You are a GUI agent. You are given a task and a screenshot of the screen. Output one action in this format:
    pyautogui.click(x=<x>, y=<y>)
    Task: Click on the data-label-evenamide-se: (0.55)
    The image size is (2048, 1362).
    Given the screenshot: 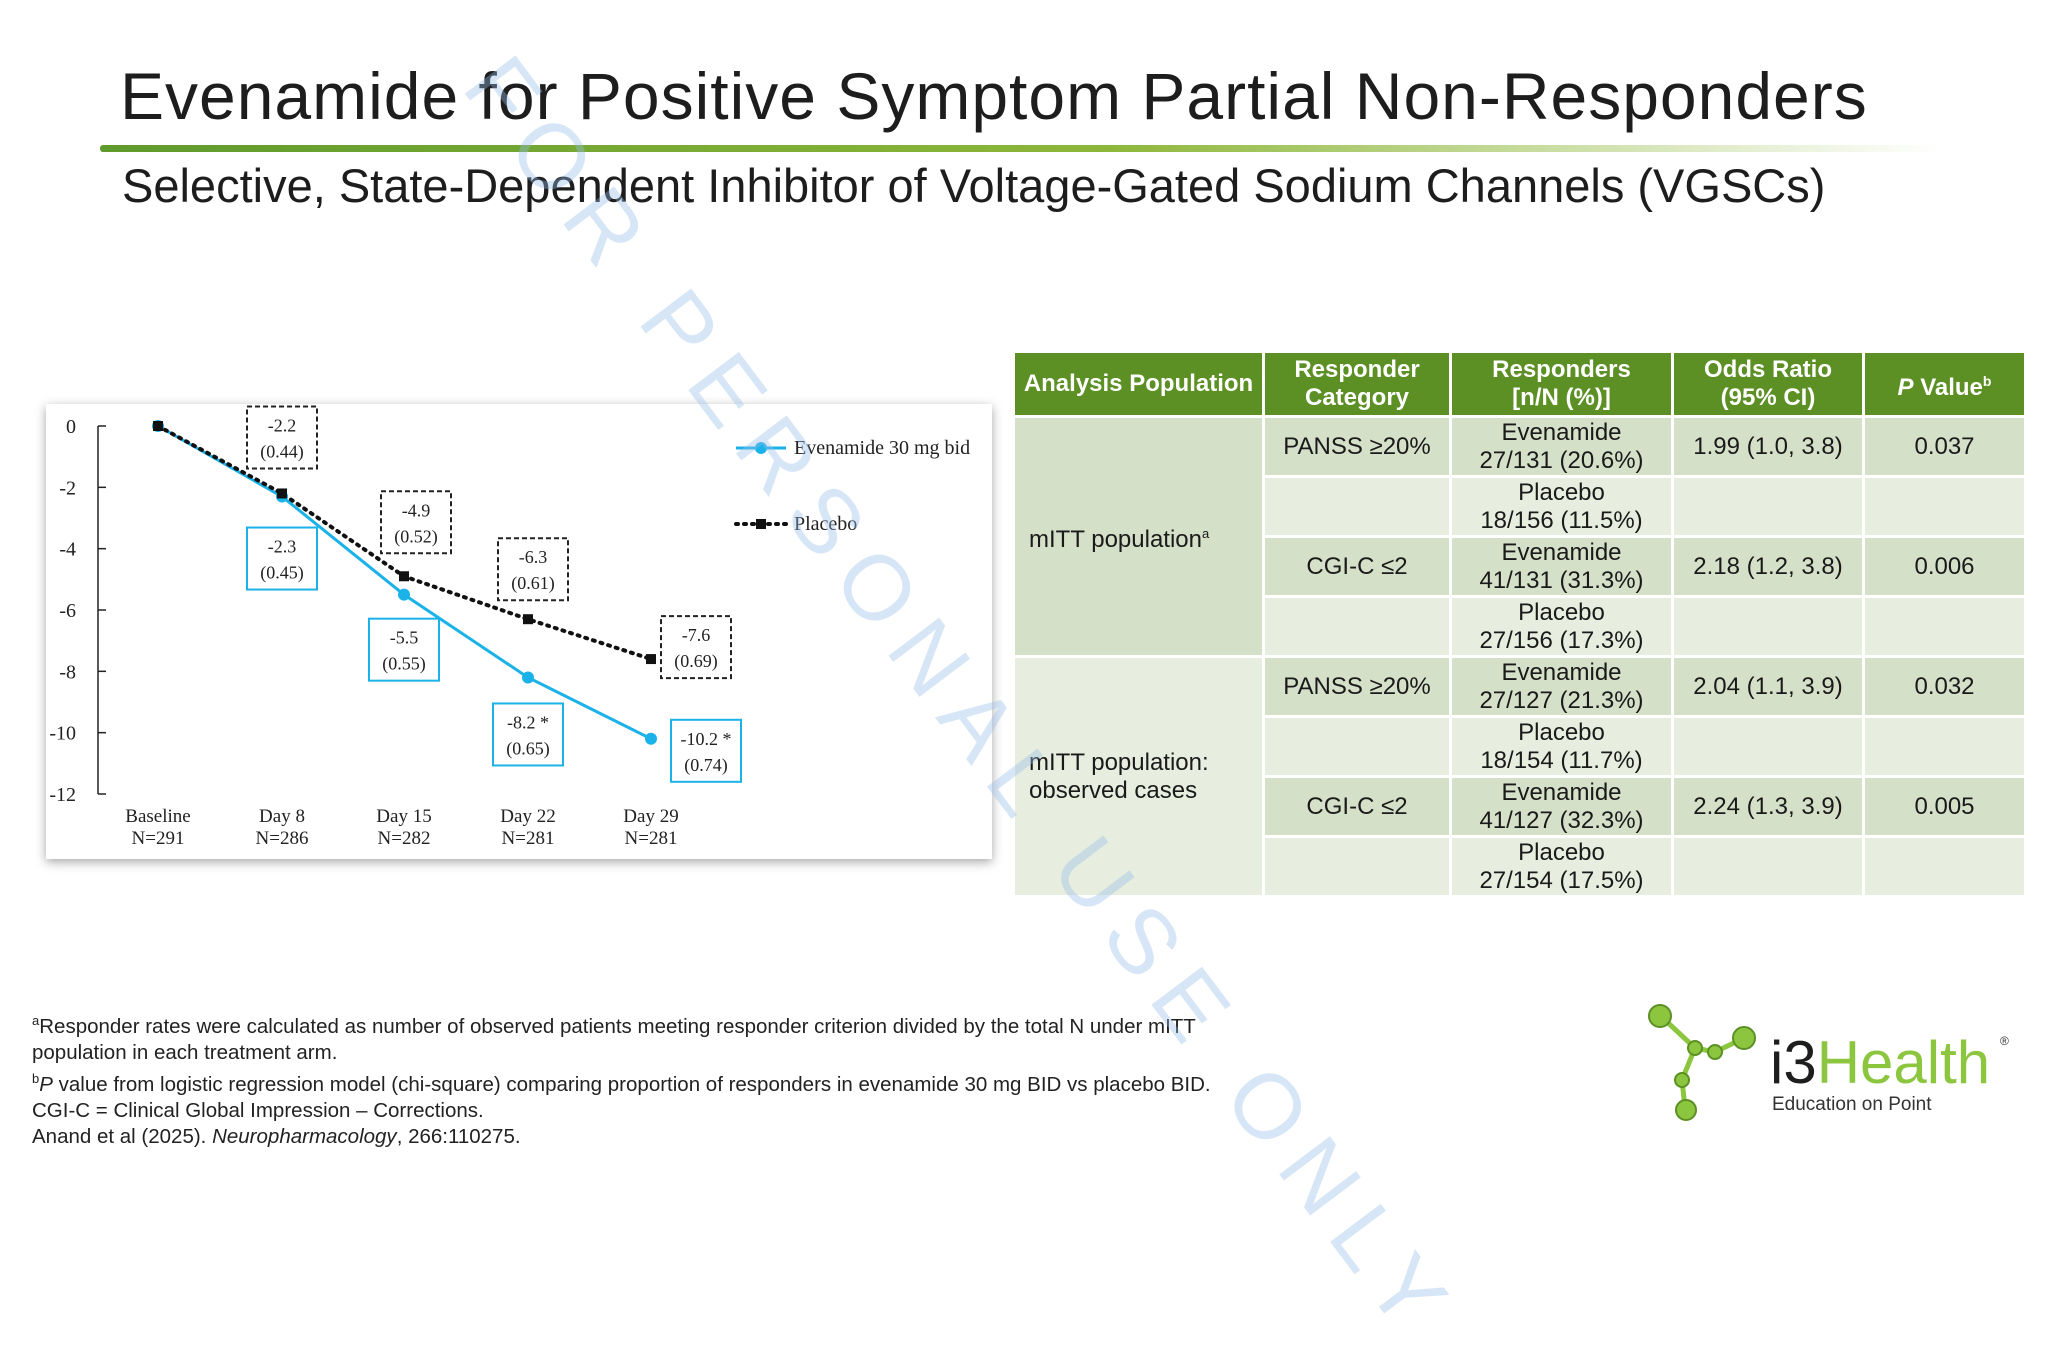 What is the action you would take?
    pyautogui.click(x=404, y=664)
    